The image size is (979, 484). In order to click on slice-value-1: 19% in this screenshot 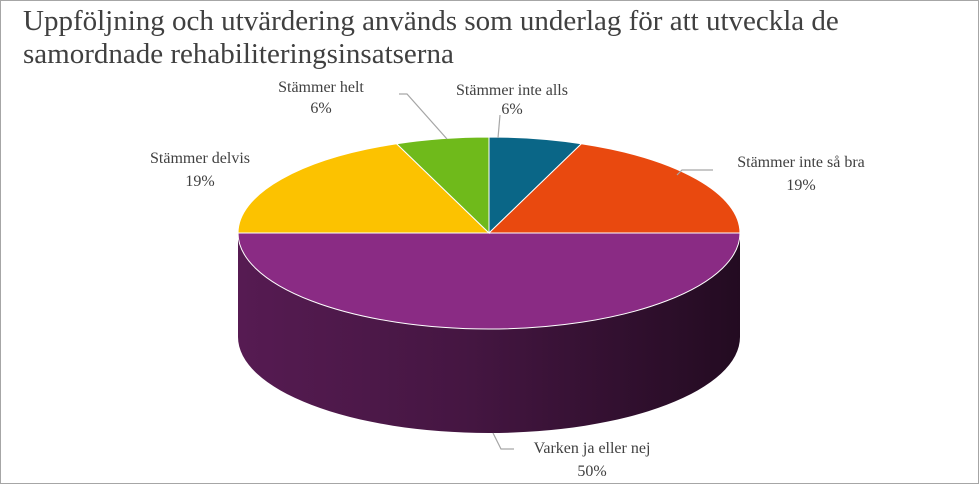, I will do `click(800, 185)`.